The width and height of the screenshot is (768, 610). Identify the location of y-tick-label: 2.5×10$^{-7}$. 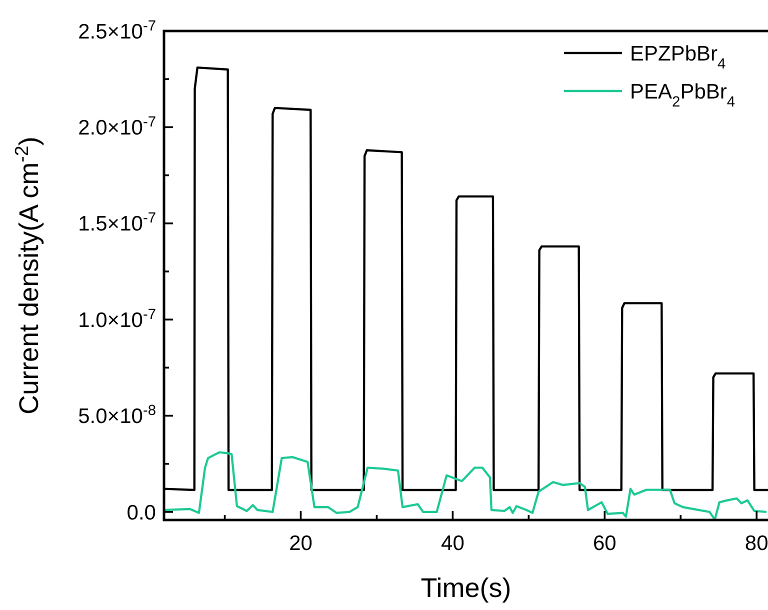
(117, 31).